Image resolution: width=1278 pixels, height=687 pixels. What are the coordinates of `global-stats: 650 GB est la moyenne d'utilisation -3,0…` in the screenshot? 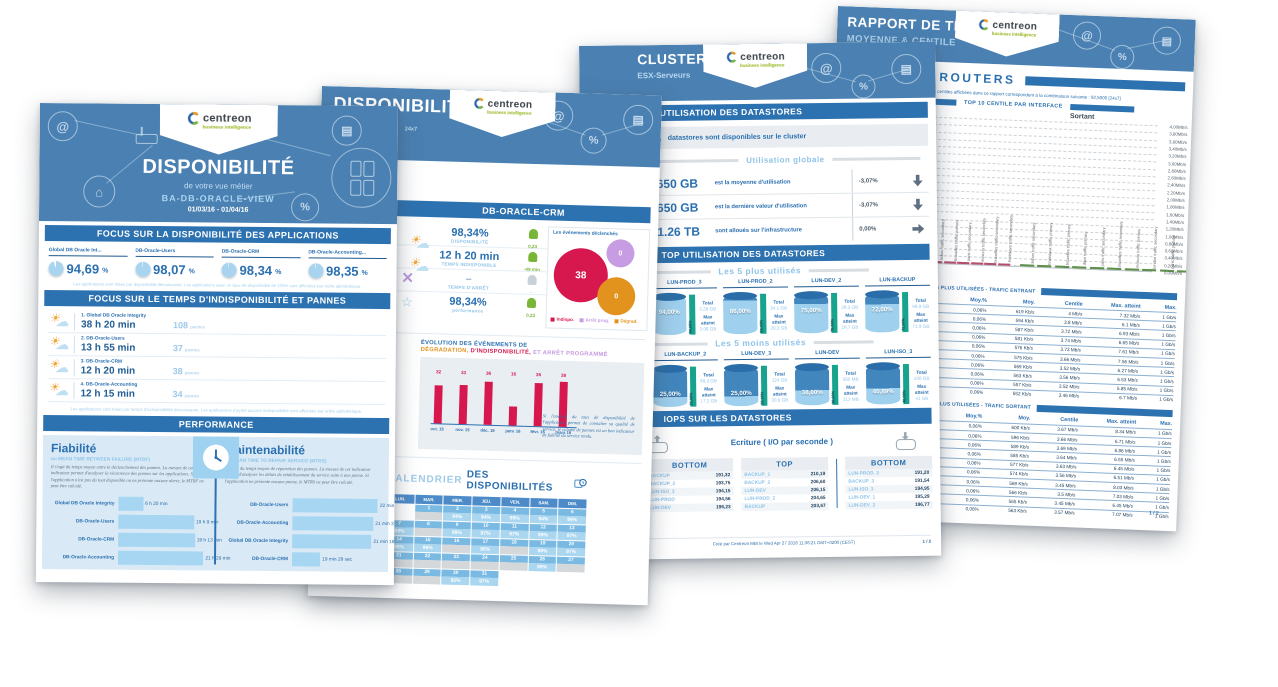 It's located at (793, 205).